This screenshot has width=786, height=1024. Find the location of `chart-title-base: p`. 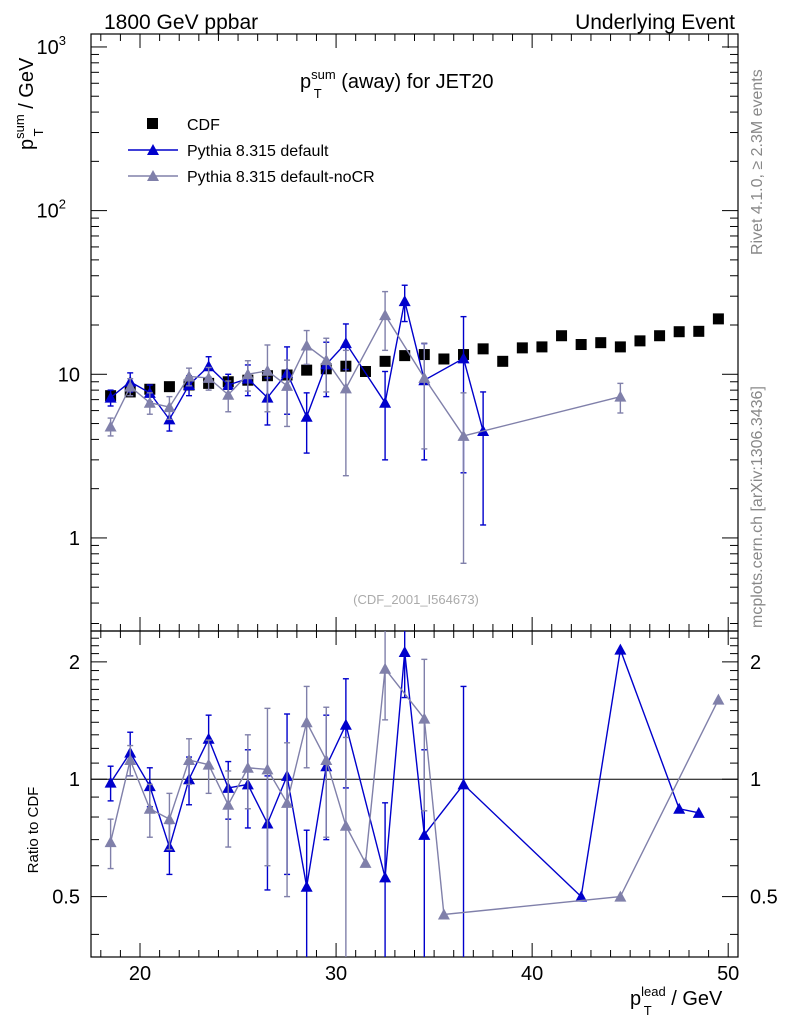

chart-title-base: p is located at coordinates (305, 82).